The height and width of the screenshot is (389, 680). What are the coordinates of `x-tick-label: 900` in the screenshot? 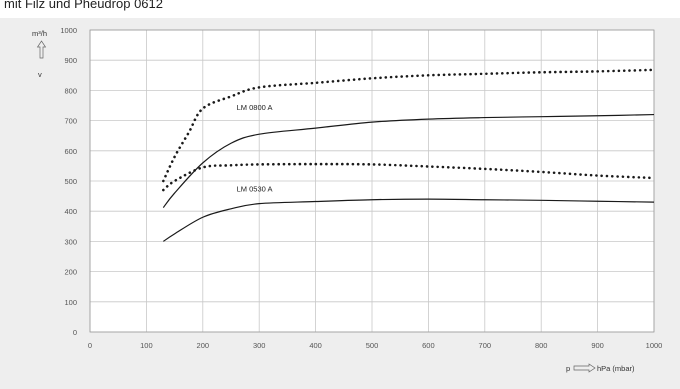 It's located at (597, 345).